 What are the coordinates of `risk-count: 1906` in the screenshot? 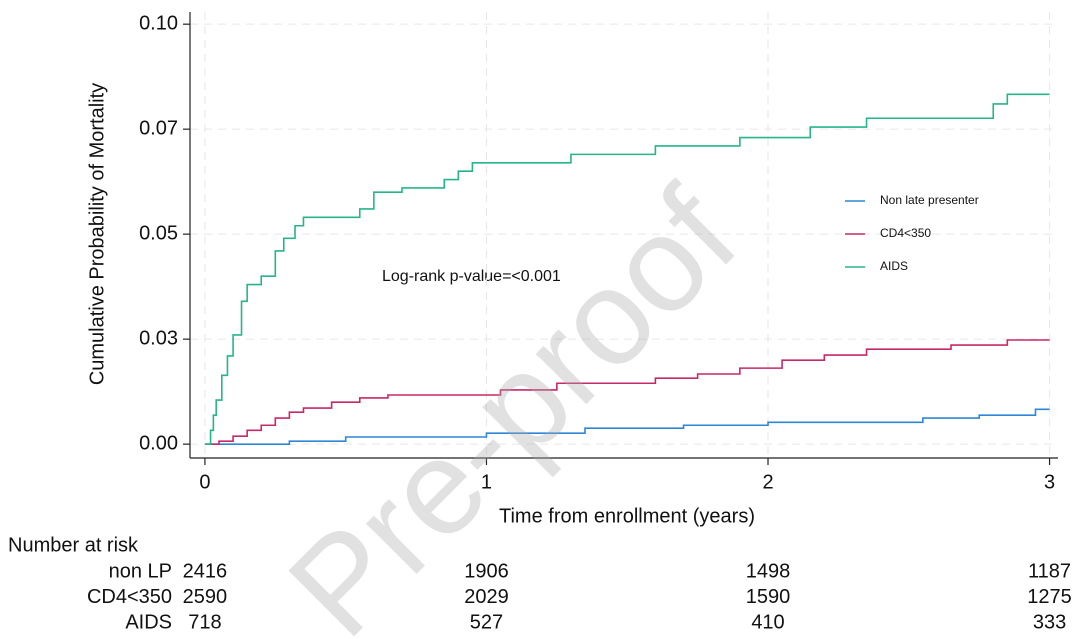 It's located at (486, 571).